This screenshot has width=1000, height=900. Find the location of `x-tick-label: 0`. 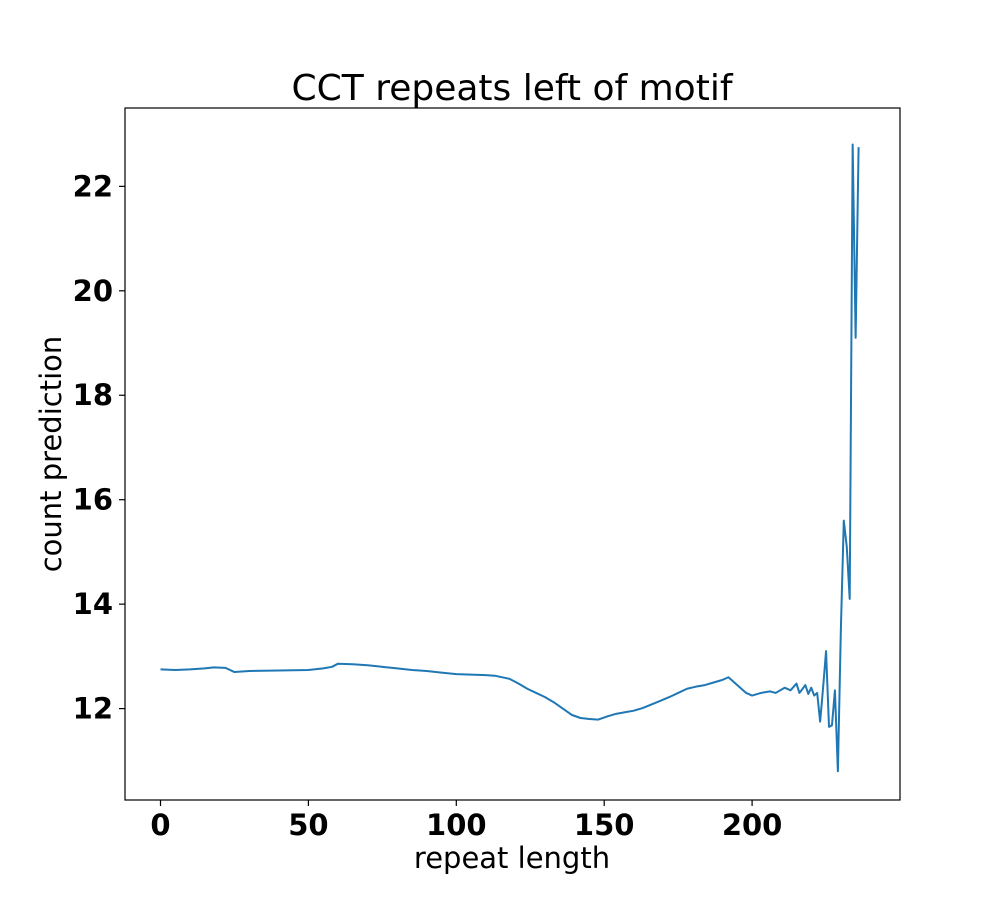

x-tick-label: 0 is located at coordinates (160, 825).